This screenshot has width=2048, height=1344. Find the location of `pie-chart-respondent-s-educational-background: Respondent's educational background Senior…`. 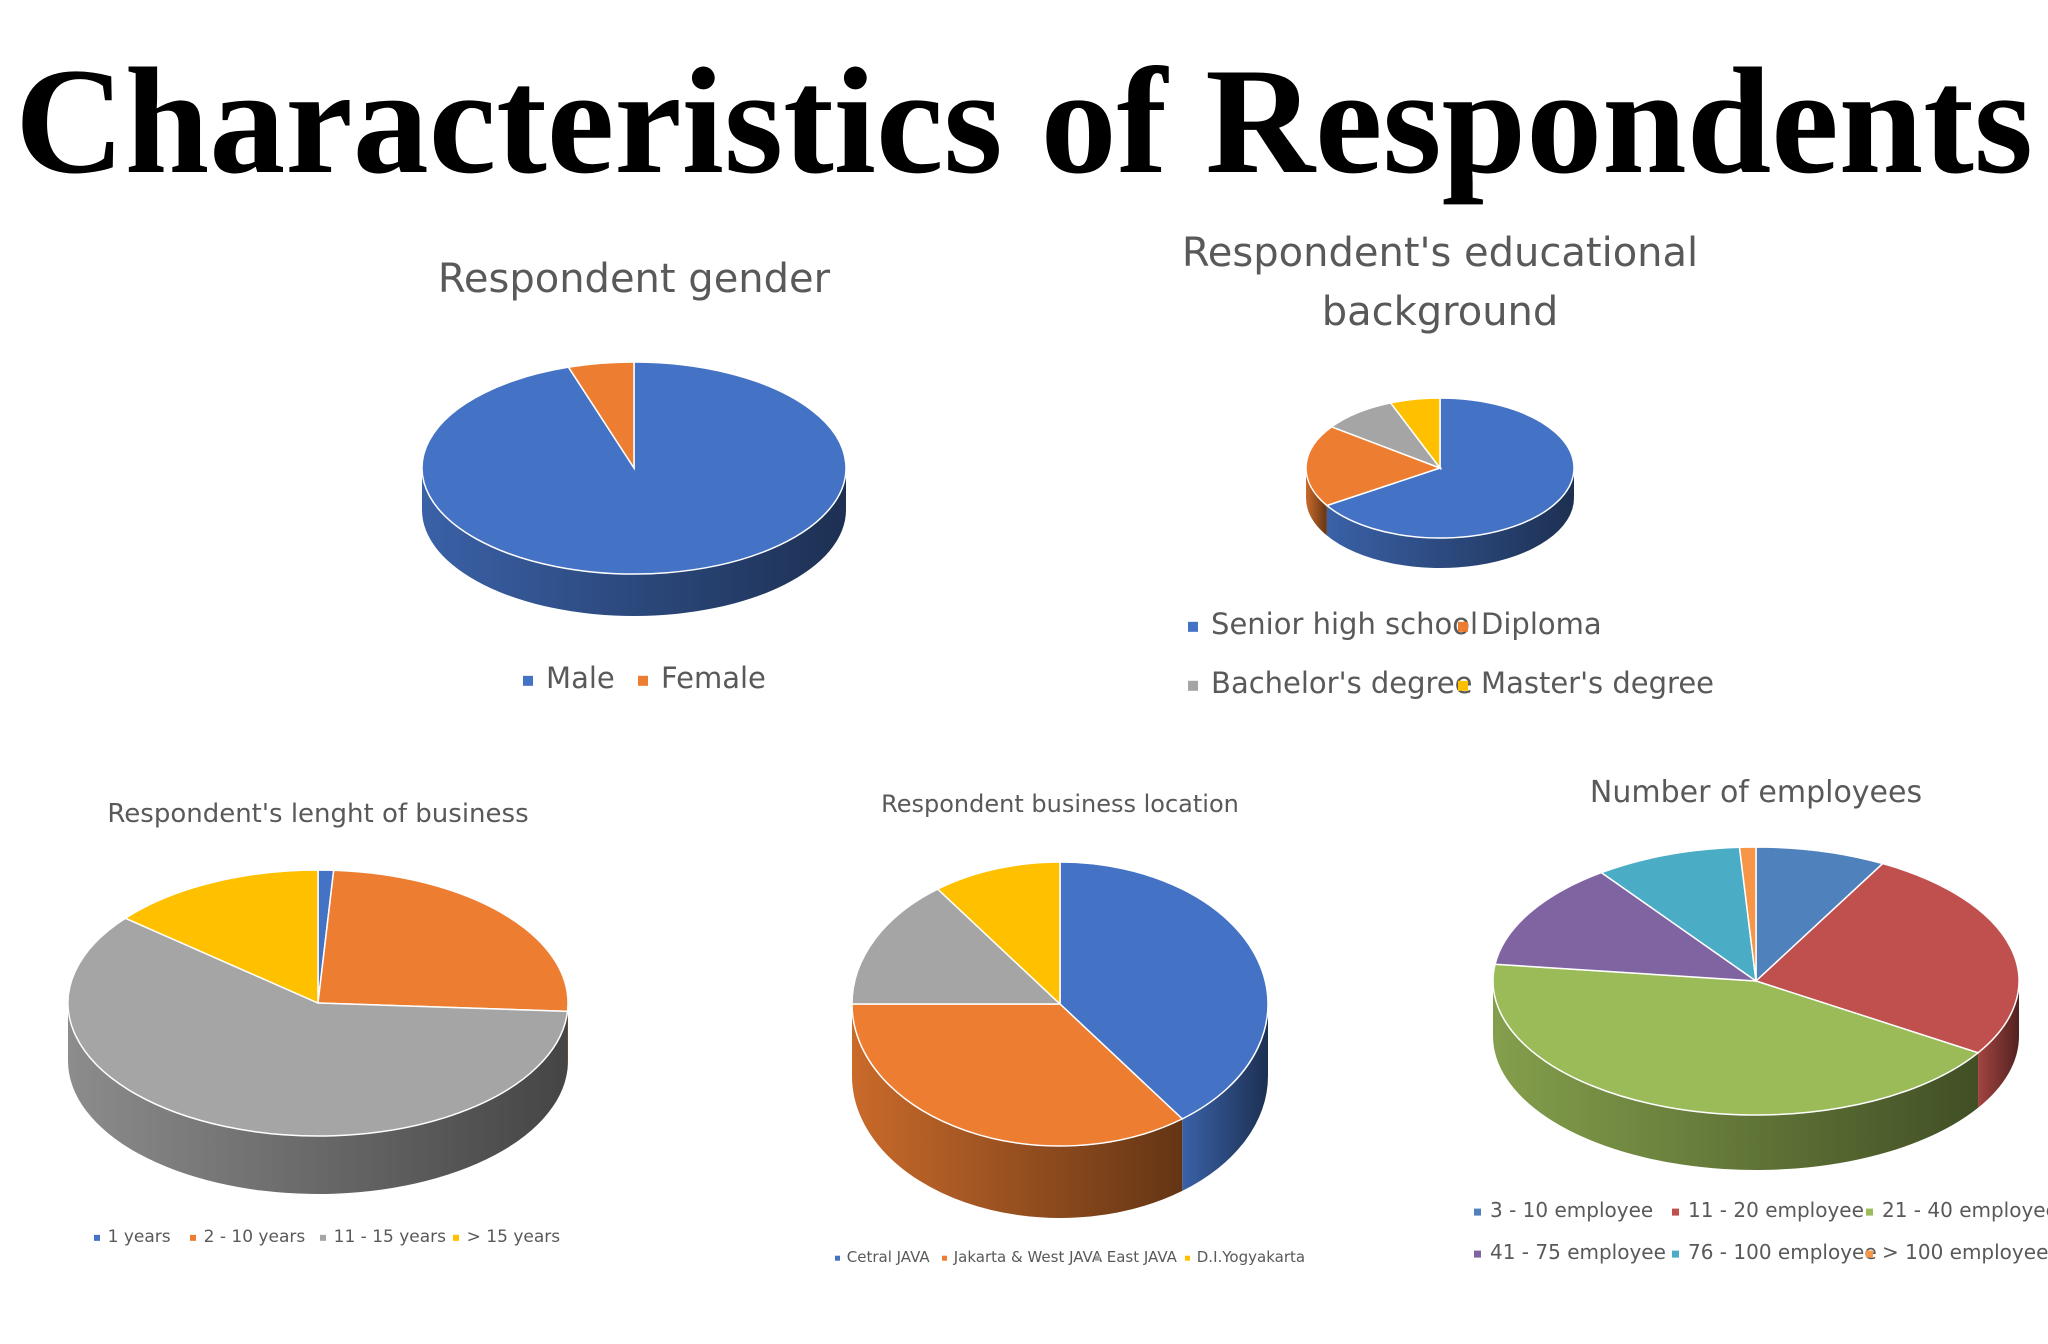

pie-chart-respondent-s-educational-background: Respondent's educational background Senior… is located at coordinates (1448, 465).